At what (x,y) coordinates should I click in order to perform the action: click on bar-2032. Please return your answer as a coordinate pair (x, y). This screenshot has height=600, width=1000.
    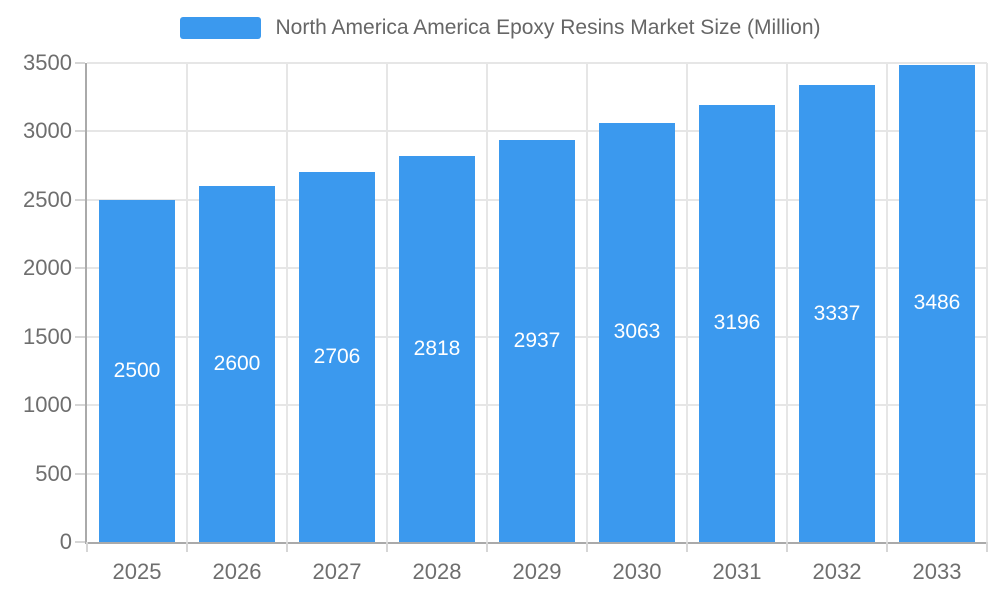
    Looking at the image, I should click on (837, 313).